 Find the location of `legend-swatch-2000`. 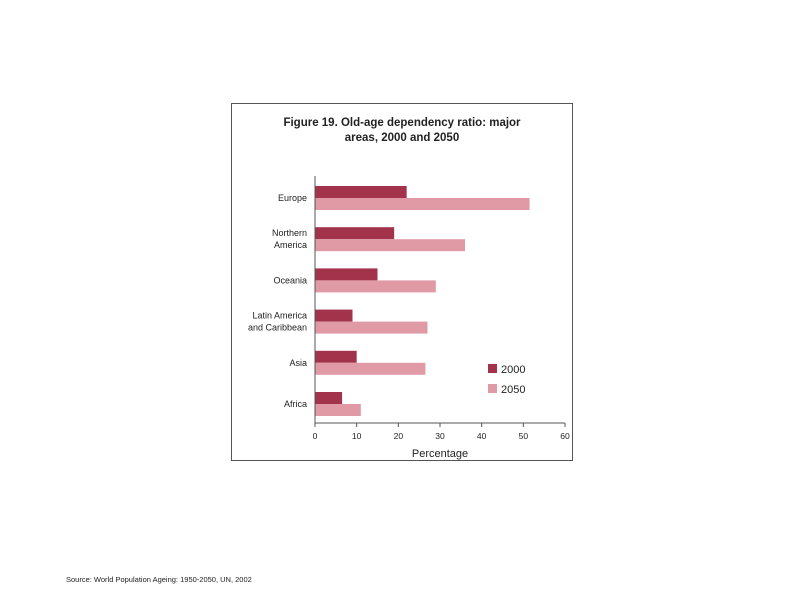

legend-swatch-2000 is located at coordinates (492, 368).